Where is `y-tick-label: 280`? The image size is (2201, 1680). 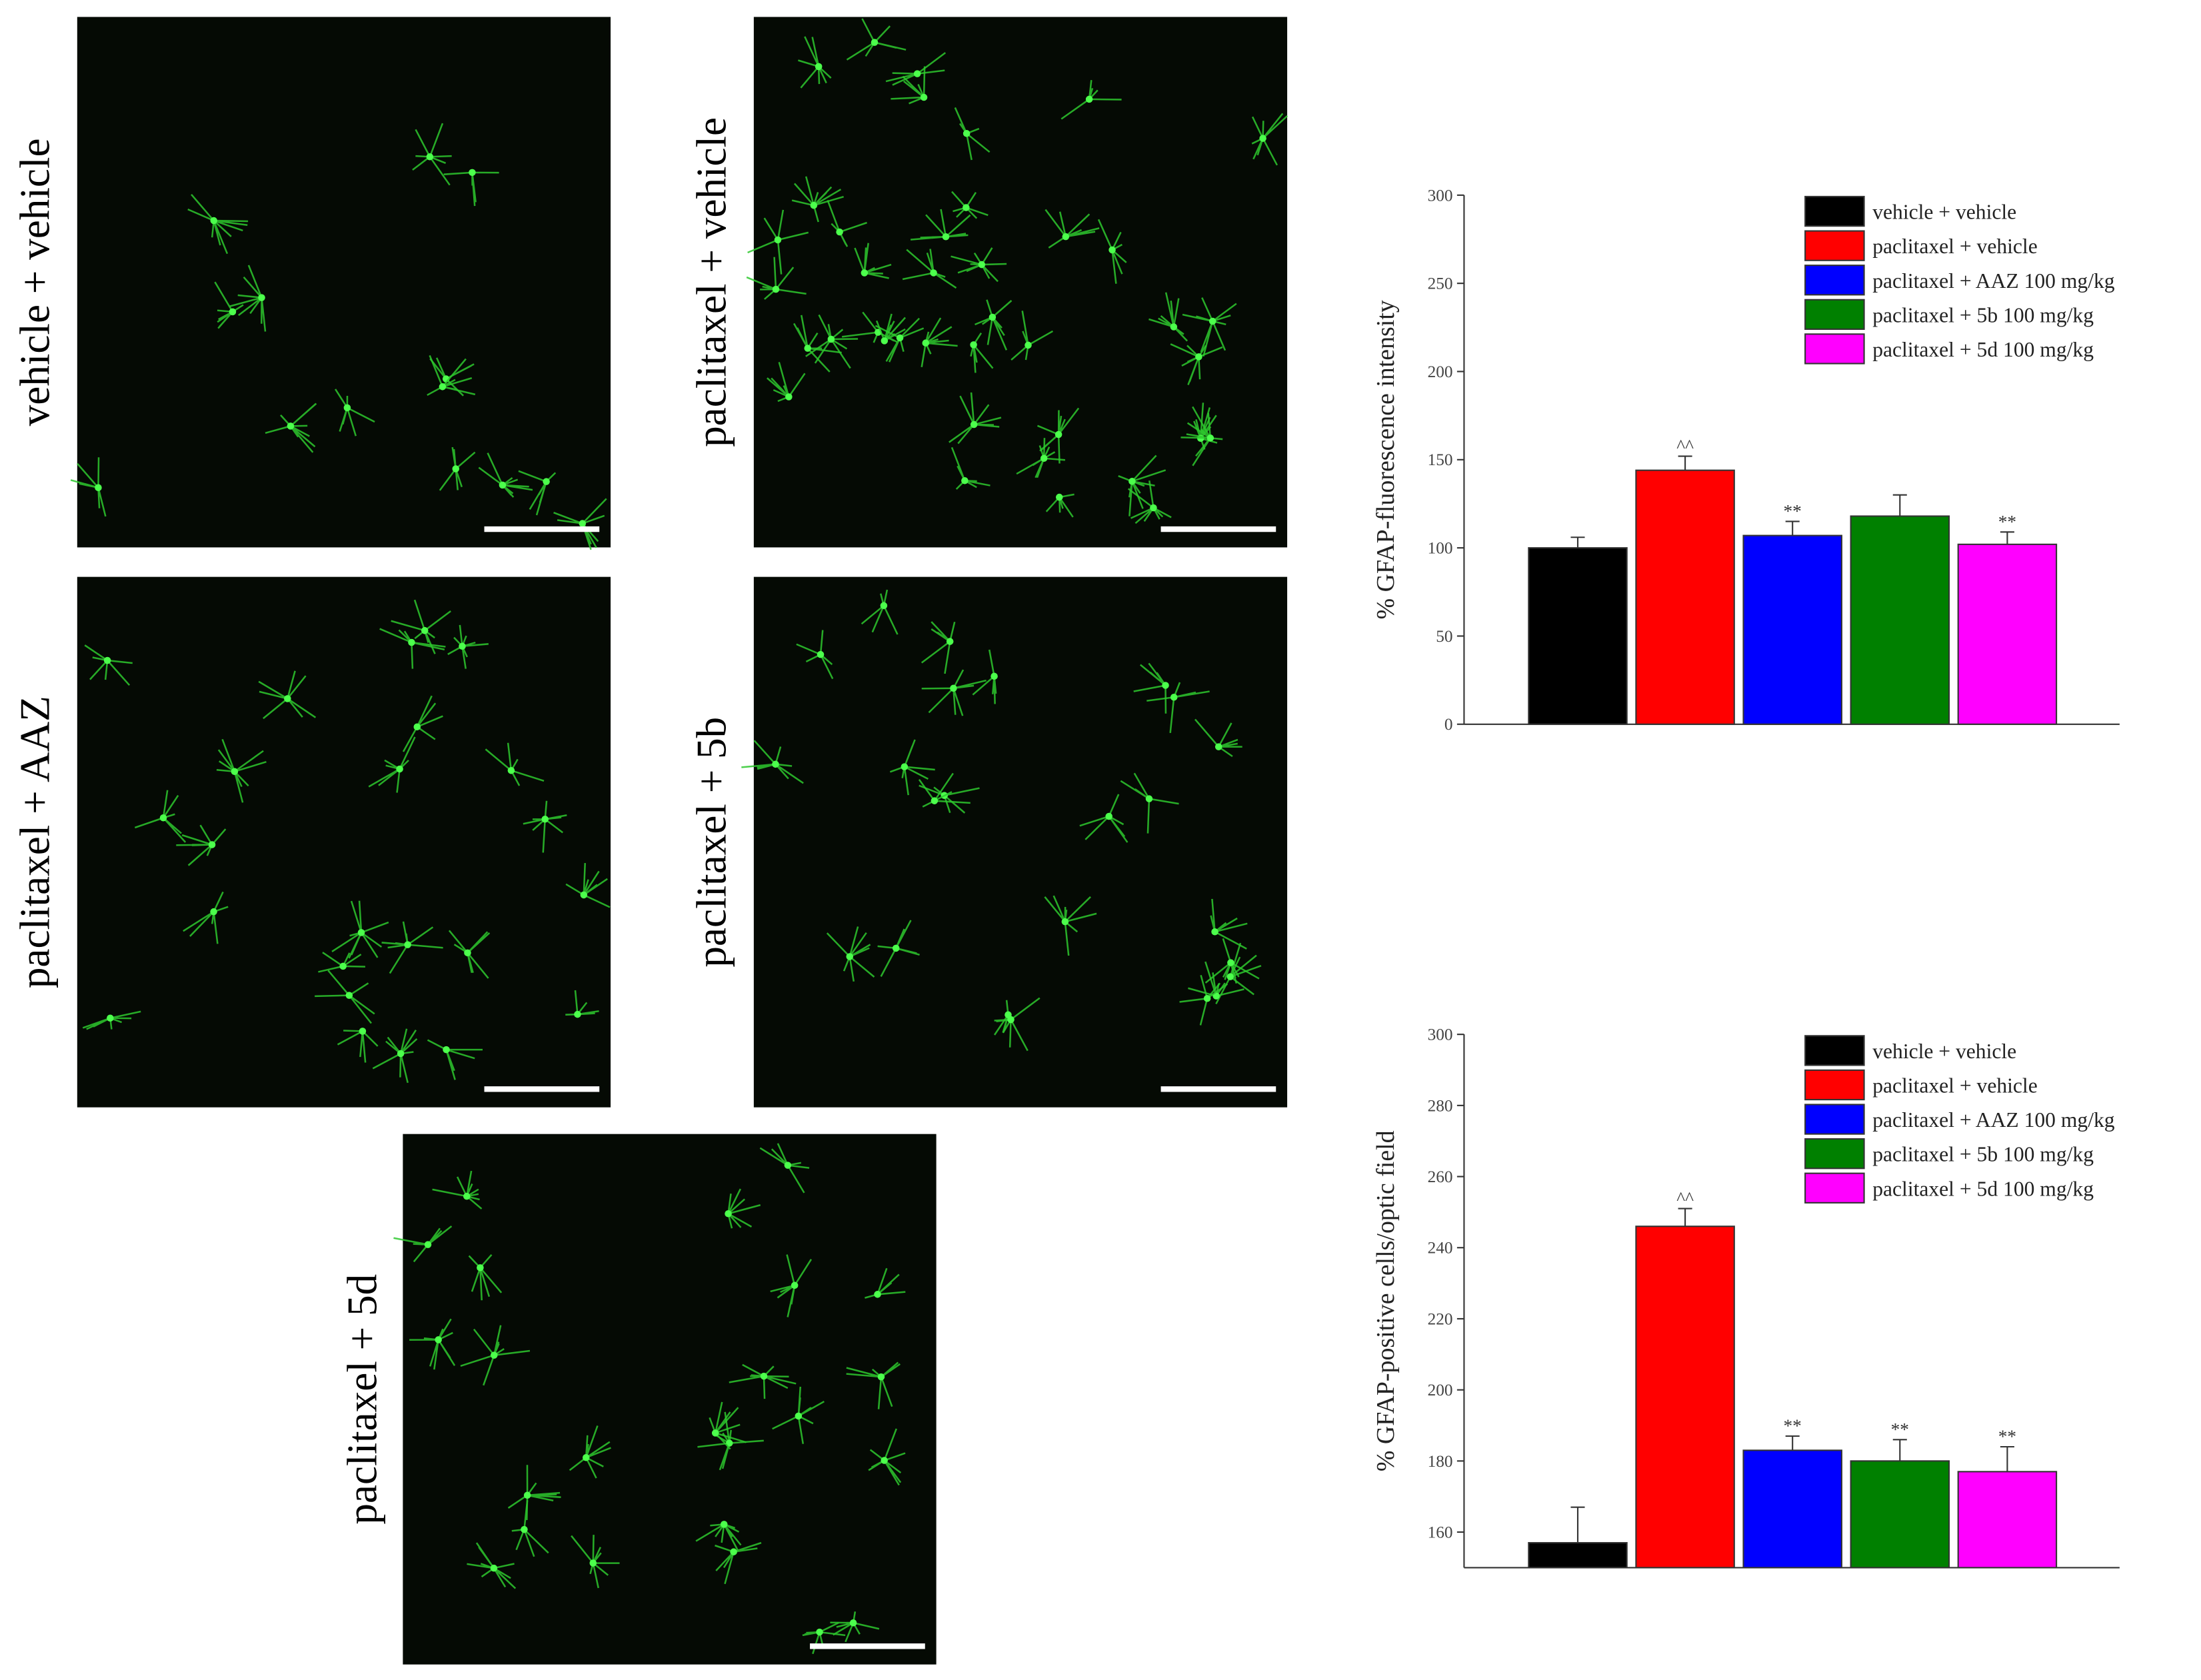 y-tick-label: 280 is located at coordinates (1441, 1105).